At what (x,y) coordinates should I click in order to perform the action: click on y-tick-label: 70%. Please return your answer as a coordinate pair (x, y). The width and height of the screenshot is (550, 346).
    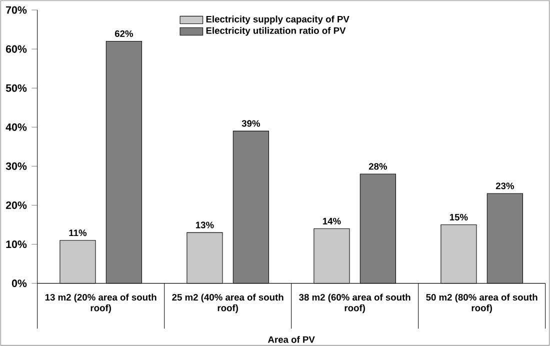
    Looking at the image, I should click on (16, 10).